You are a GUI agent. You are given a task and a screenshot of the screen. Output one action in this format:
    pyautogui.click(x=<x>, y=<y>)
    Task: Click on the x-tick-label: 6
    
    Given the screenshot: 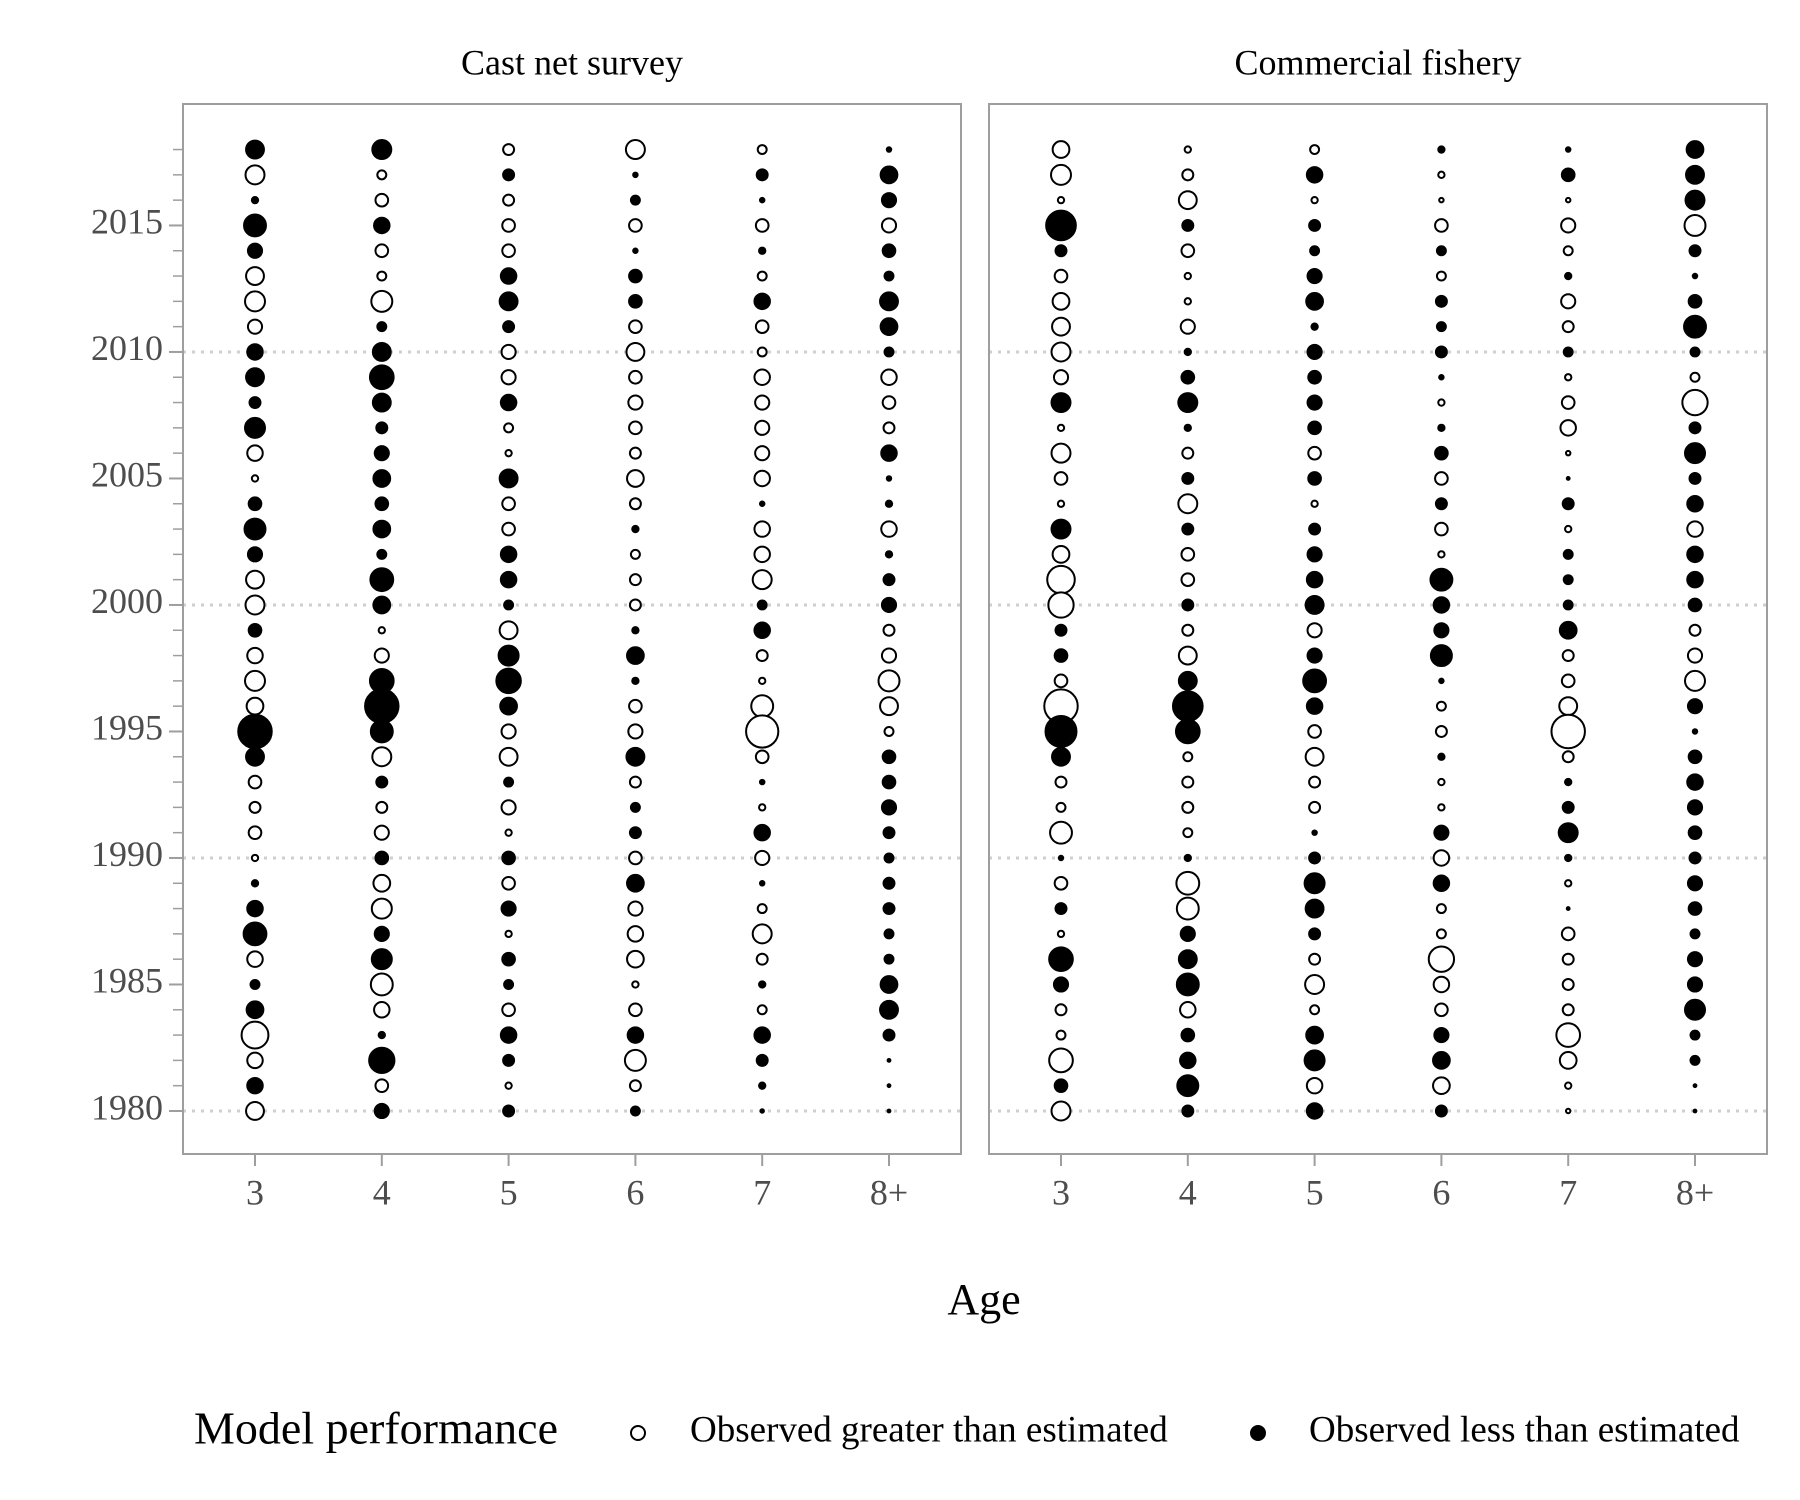 What is the action you would take?
    pyautogui.click(x=1441, y=1192)
    